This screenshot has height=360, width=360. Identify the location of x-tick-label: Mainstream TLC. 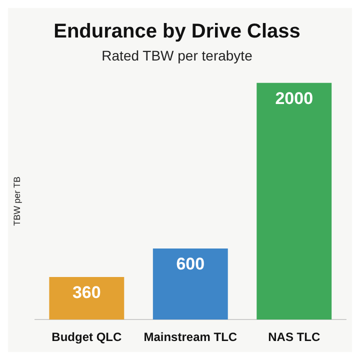
(191, 337).